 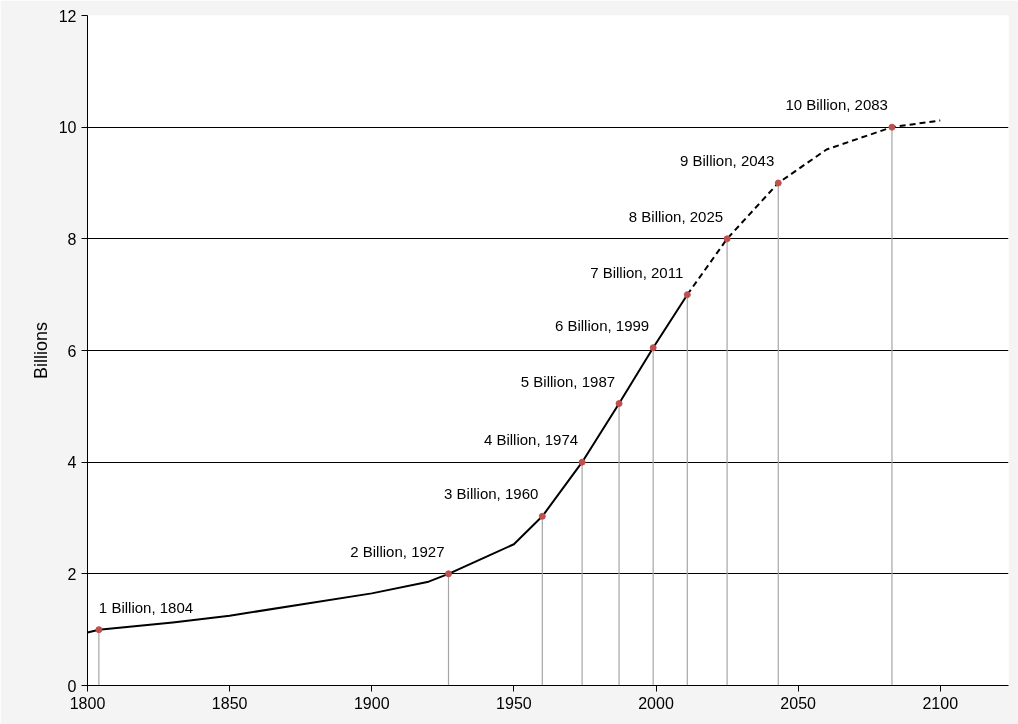 I want to click on annotation: 5 Billion, 1987, so click(x=568, y=381).